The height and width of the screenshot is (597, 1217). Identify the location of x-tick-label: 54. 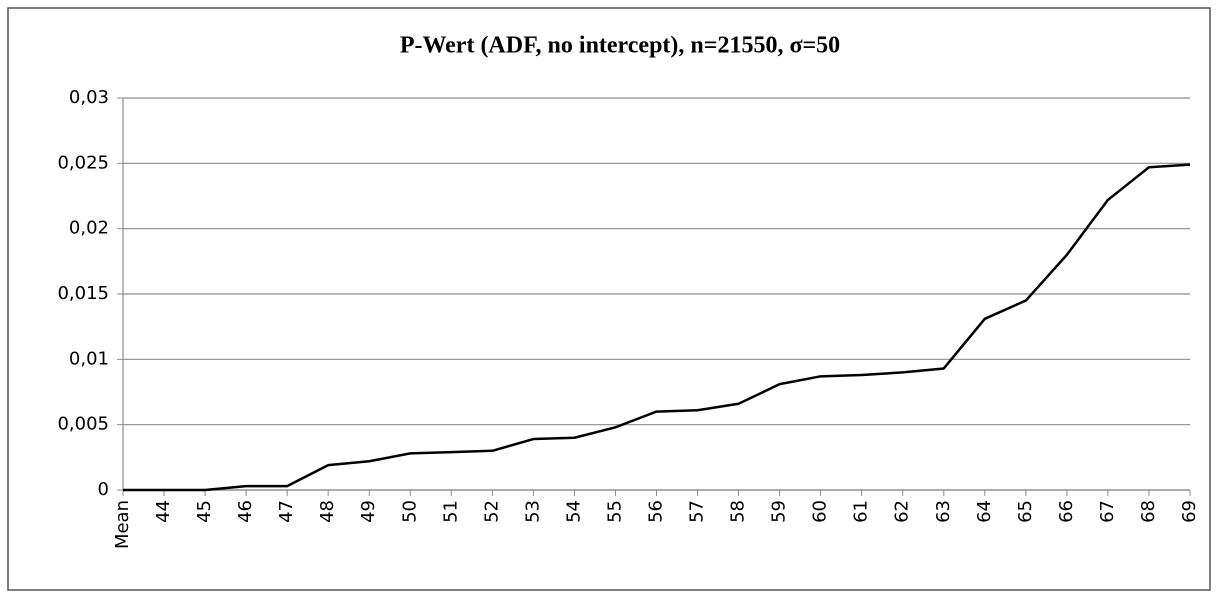
(573, 511).